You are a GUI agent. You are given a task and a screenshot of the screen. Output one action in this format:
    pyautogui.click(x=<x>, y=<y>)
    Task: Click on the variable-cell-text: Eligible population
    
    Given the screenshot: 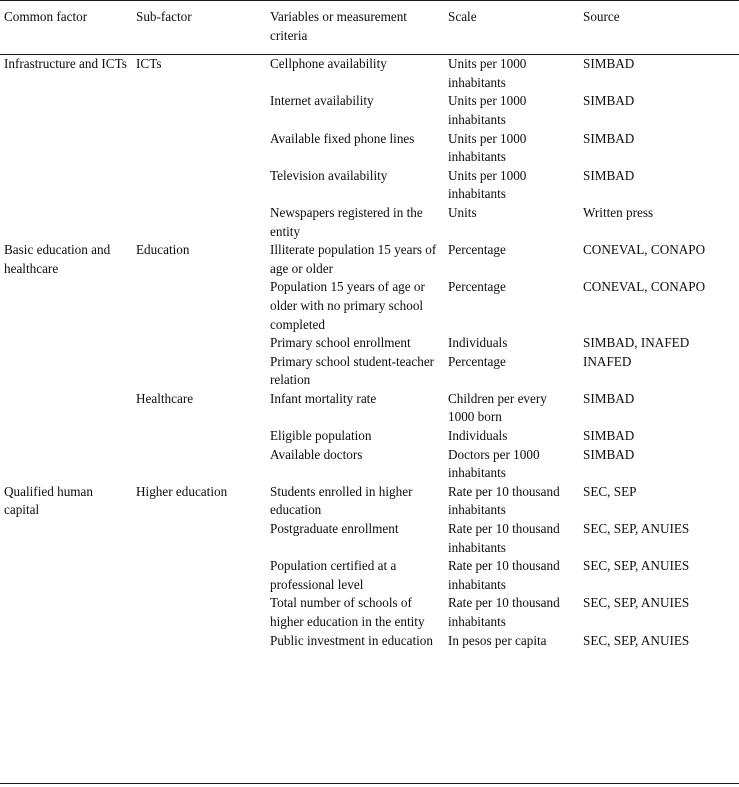 What is the action you would take?
    pyautogui.click(x=321, y=436)
    